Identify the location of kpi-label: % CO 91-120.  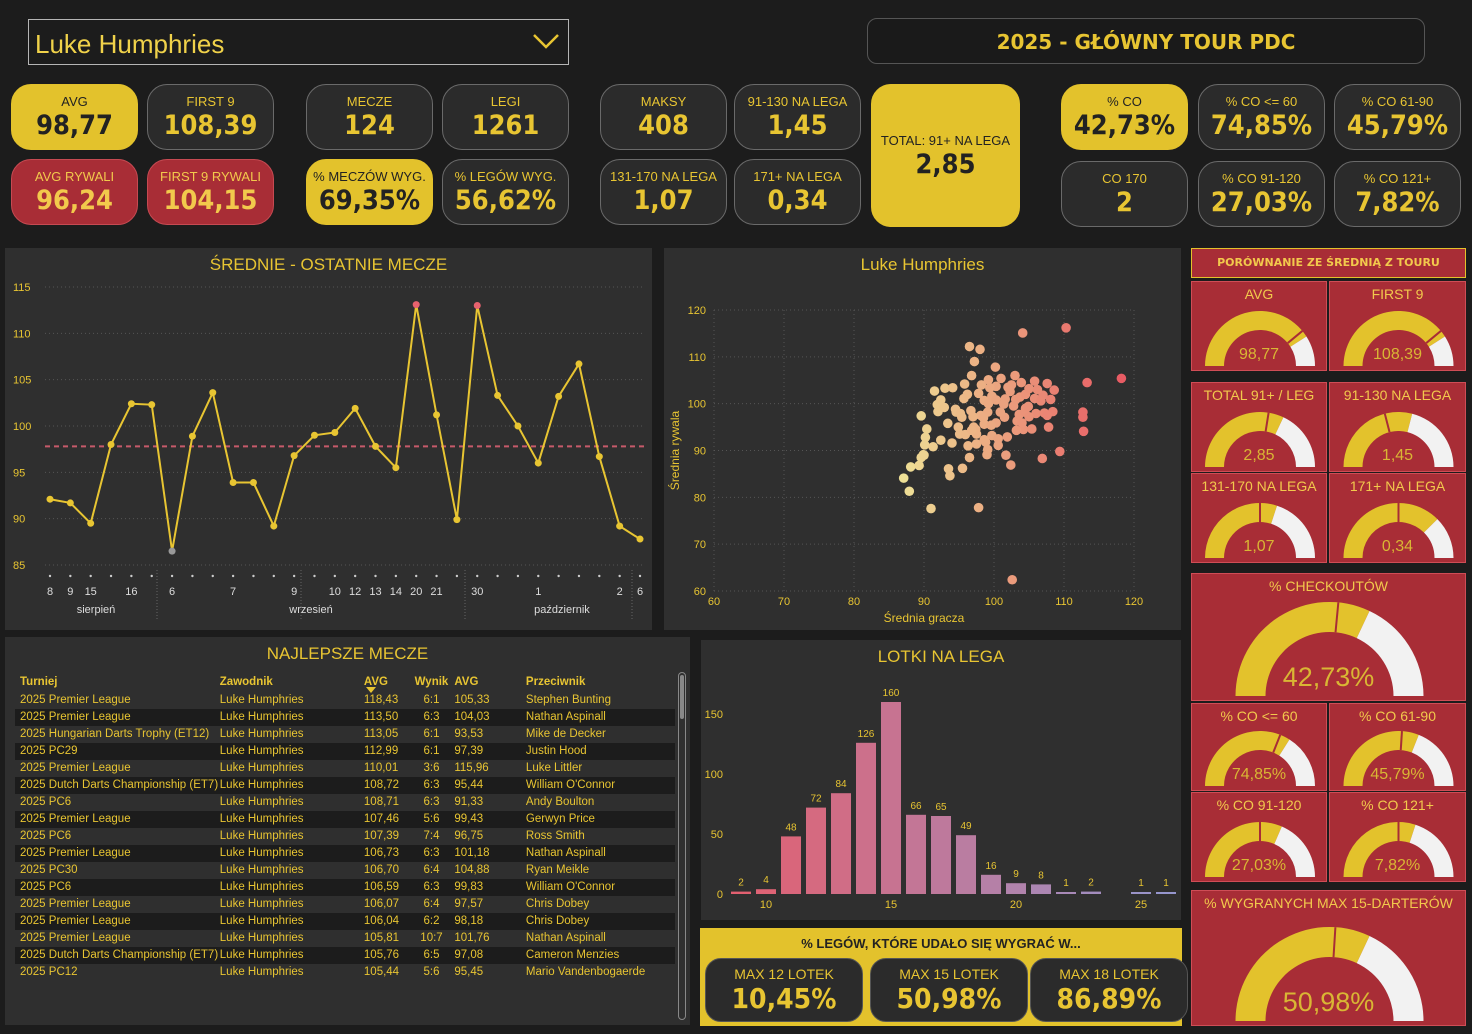
(1261, 178).